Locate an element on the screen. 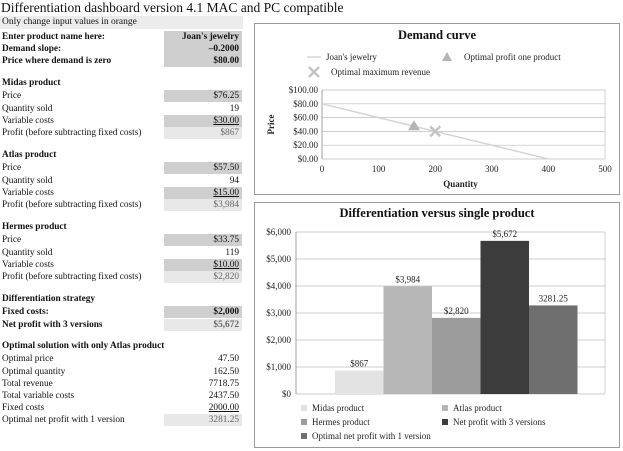 This screenshot has width=623, height=451. data-row-value: 19 is located at coordinates (234, 108).